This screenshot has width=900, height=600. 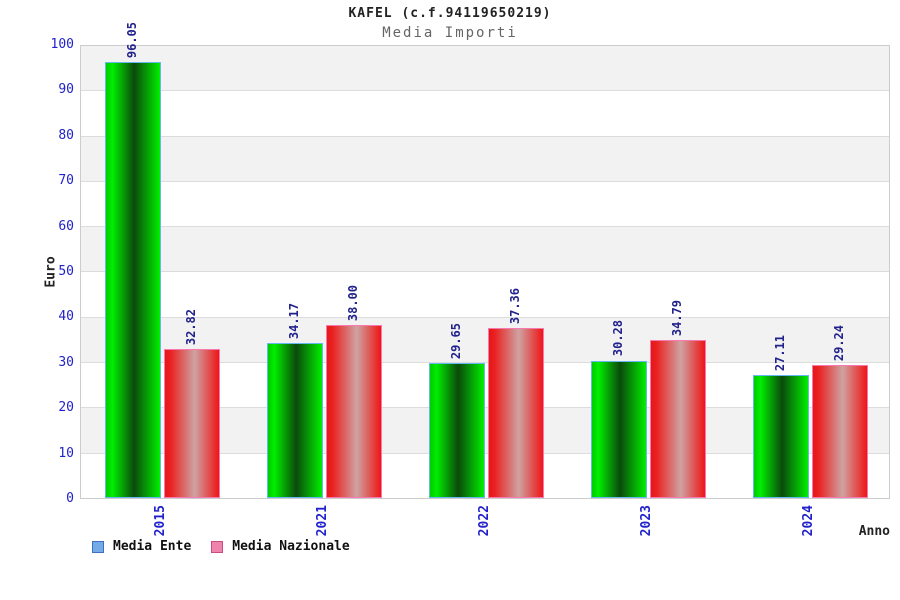 I want to click on y-tick-label: 30, so click(x=66, y=362).